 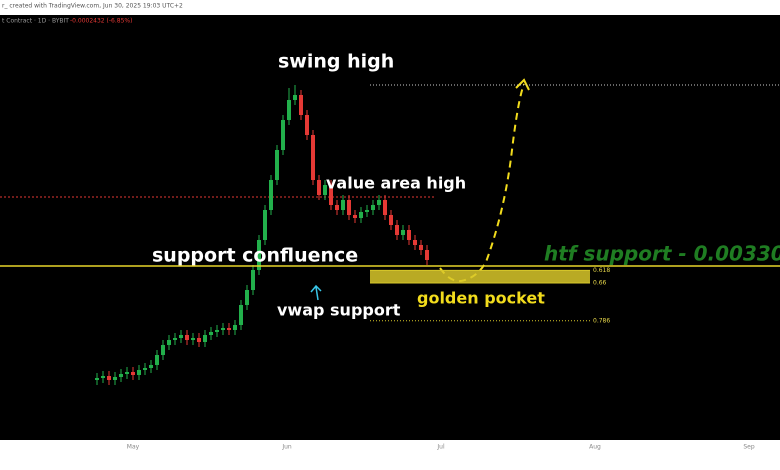 What do you see at coordinates (749, 447) in the screenshot?
I see `x-tick-label: Sep` at bounding box center [749, 447].